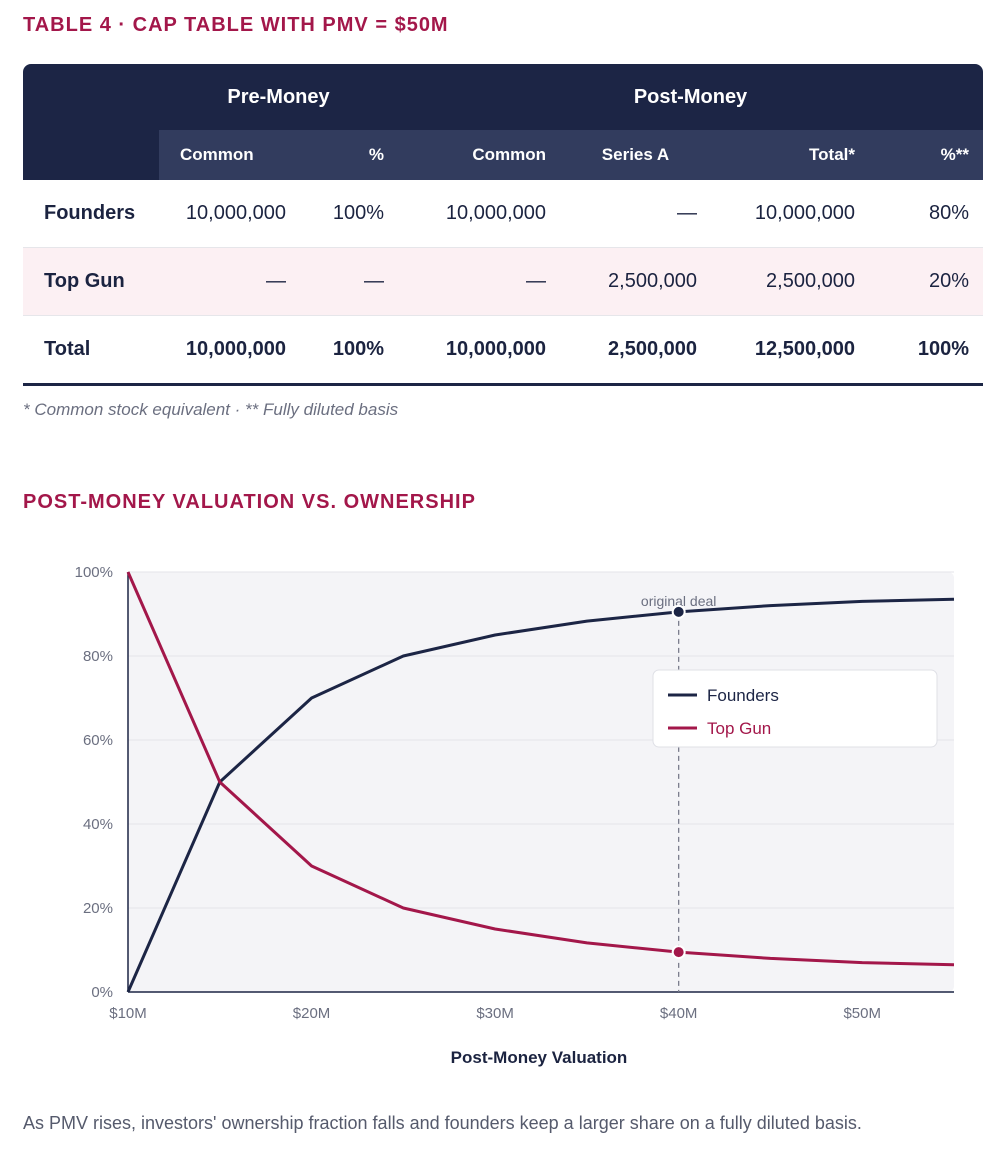 Image resolution: width=1004 pixels, height=1156 pixels. What do you see at coordinates (739, 728) in the screenshot?
I see `legend-label: Top Gun` at bounding box center [739, 728].